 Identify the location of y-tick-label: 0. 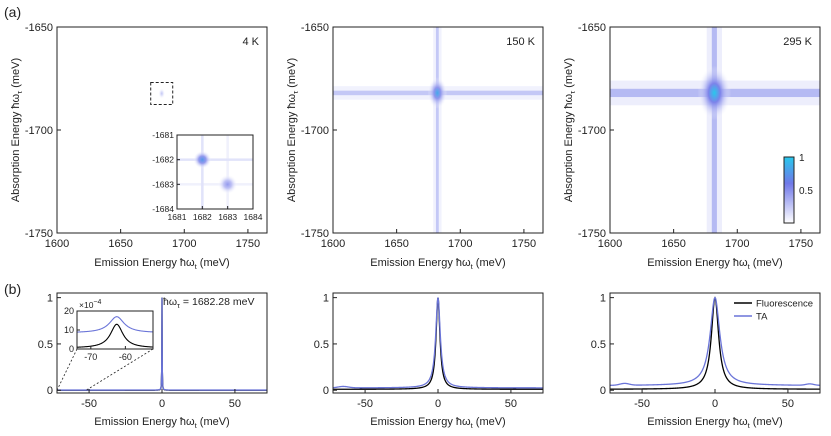
(603, 391).